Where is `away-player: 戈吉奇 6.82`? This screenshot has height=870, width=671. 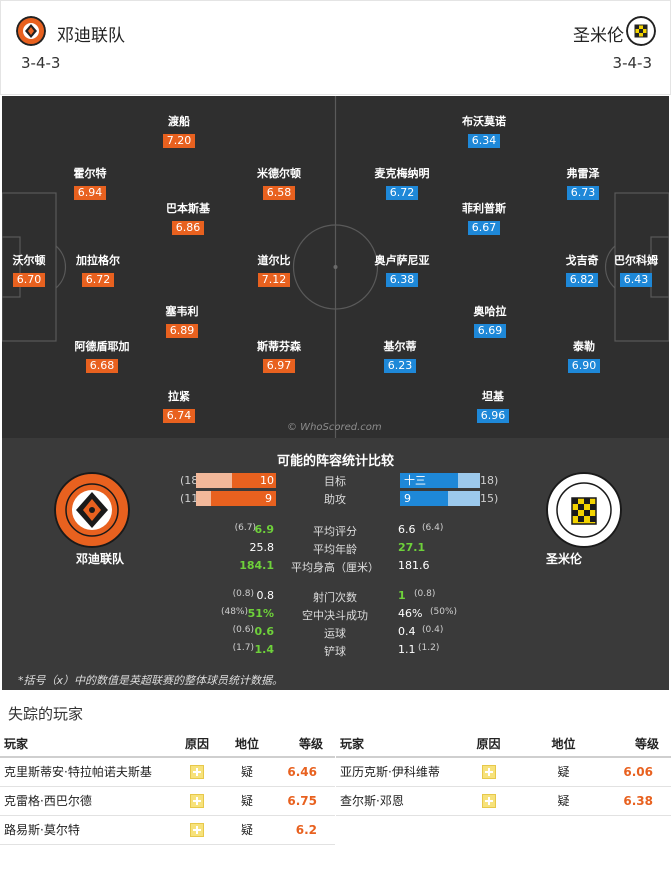 away-player: 戈吉奇 6.82 is located at coordinates (582, 270).